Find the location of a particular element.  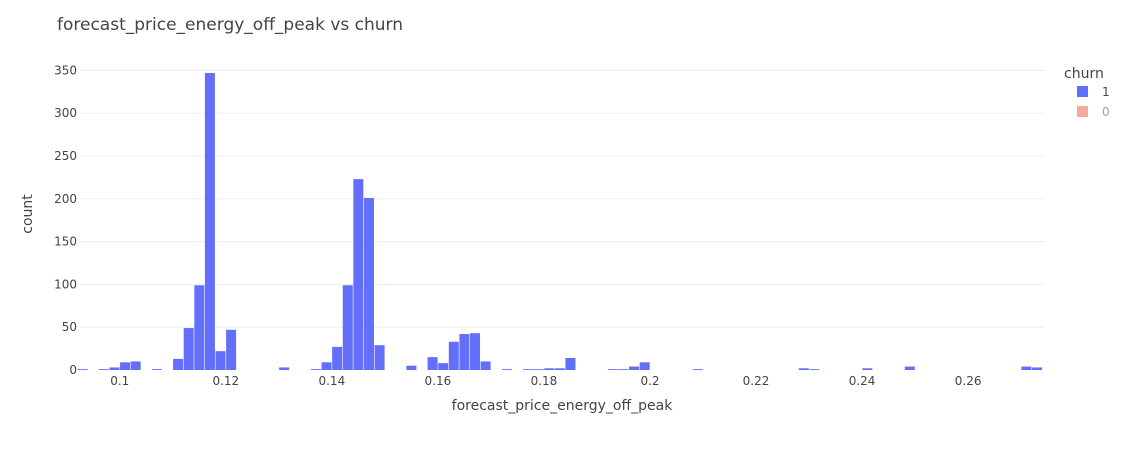

x-tick-label: 0.16 is located at coordinates (438, 381).